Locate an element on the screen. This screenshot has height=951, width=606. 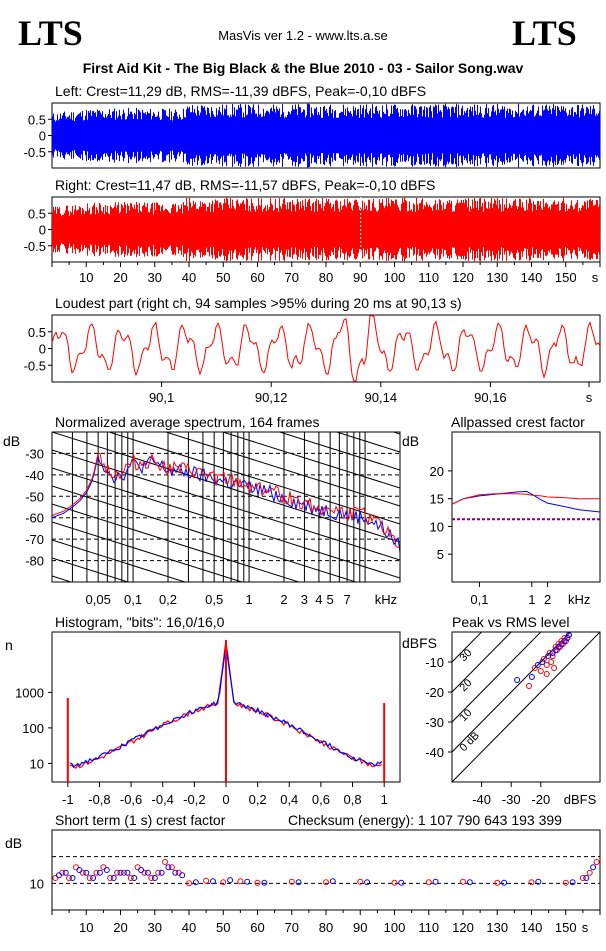
allpassed-crest-ylabel: dB is located at coordinates (410, 441).